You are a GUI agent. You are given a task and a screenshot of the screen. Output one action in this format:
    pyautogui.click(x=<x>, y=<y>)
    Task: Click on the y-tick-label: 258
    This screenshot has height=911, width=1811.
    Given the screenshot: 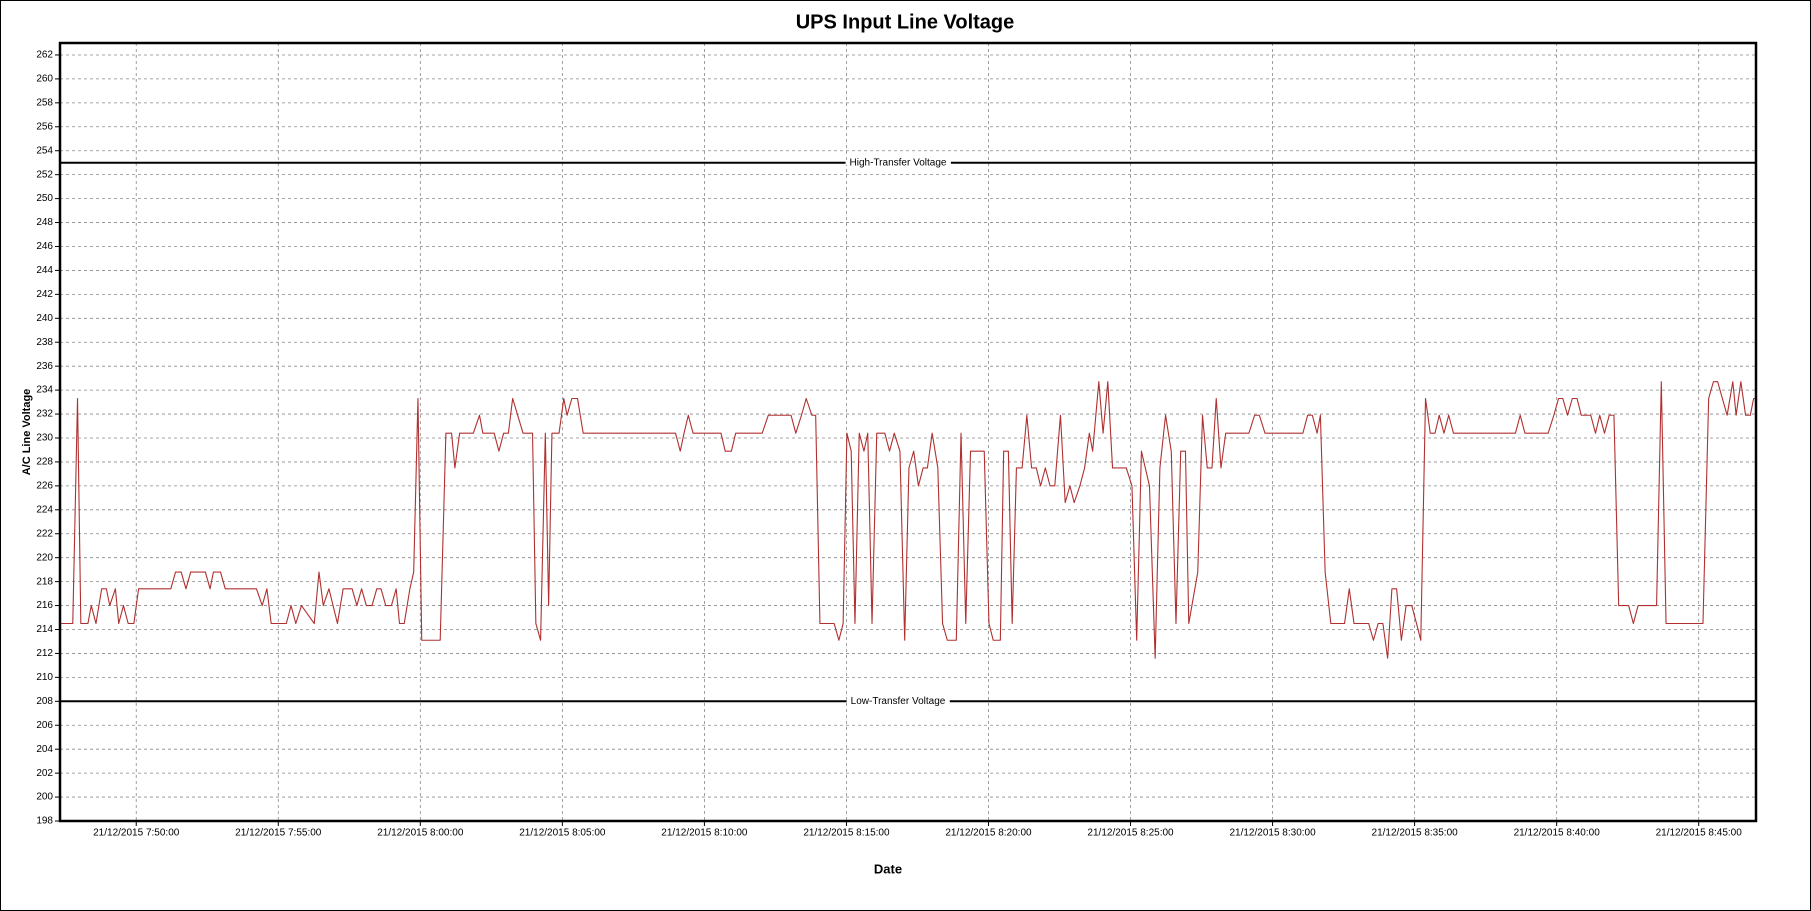 What is the action you would take?
    pyautogui.click(x=44, y=102)
    